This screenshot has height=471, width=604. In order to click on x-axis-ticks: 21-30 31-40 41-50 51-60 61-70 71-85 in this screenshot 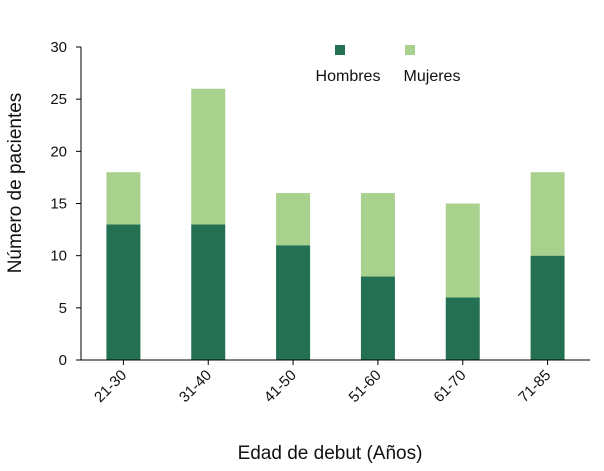, I will do `click(322, 383)`.